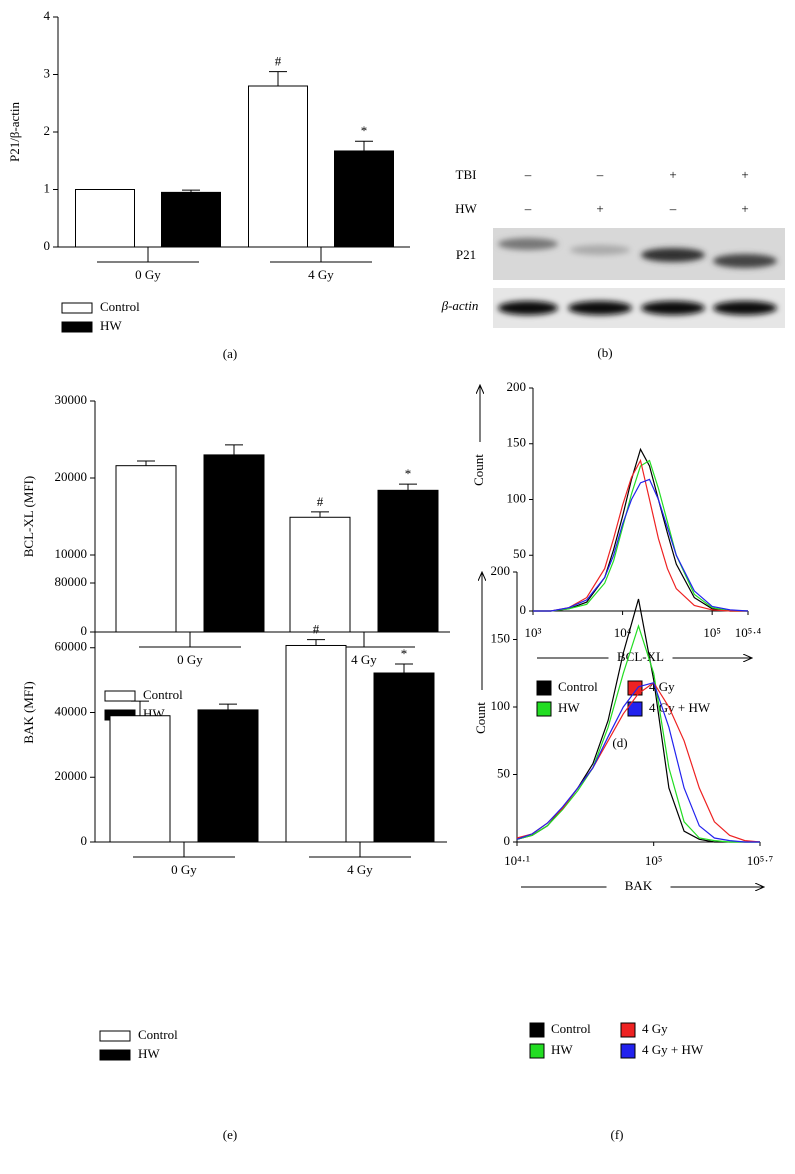  What do you see at coordinates (748, 632) in the screenshot?
I see `x-tick-label: 10⁵·⁴` at bounding box center [748, 632].